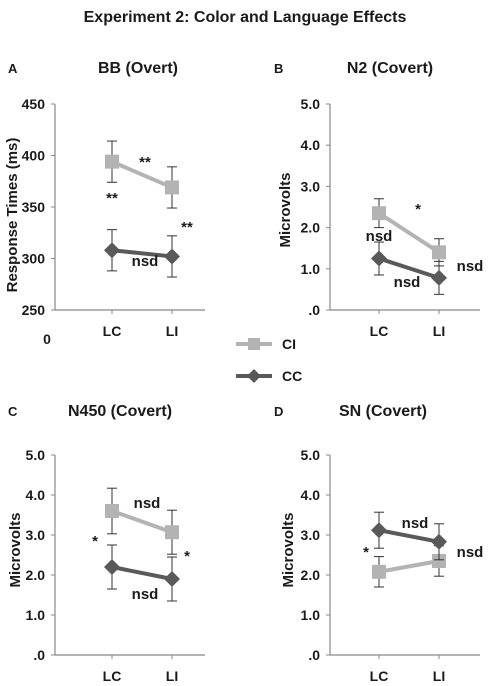 The image size is (490, 686). I want to click on panel-label: D, so click(278, 411).